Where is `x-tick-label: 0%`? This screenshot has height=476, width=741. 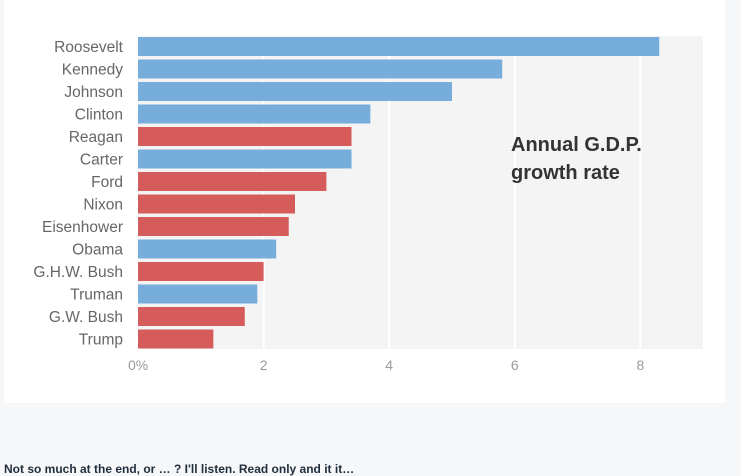 x-tick-label: 0% is located at coordinates (138, 365).